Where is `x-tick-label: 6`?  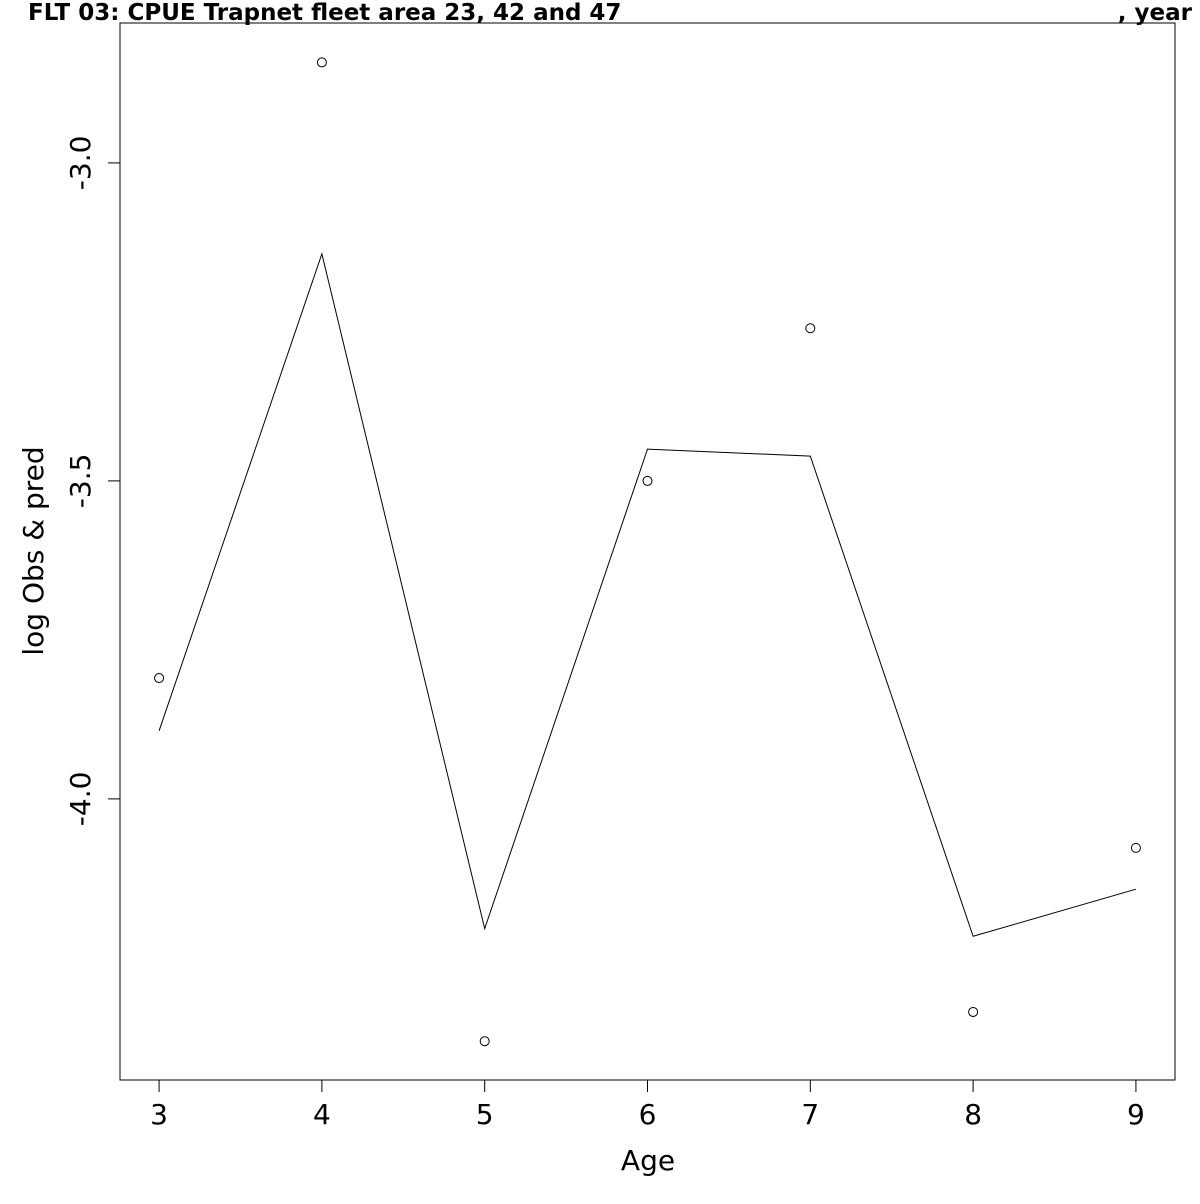 x-tick-label: 6 is located at coordinates (648, 1114).